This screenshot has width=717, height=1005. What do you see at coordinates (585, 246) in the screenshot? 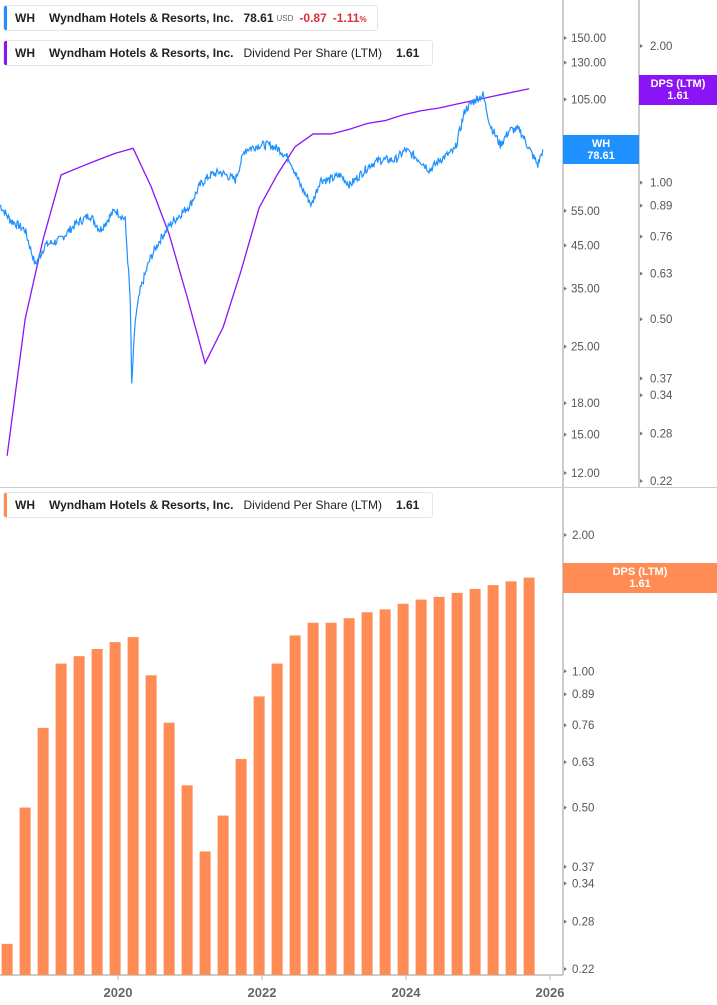
I see `price-tick-label: 45.00` at bounding box center [585, 246].